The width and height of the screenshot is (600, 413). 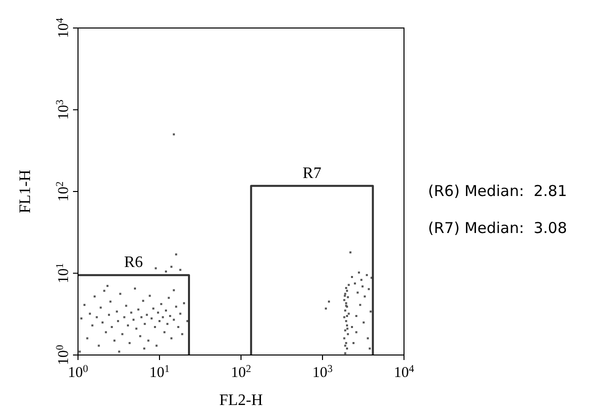 What do you see at coordinates (133, 263) in the screenshot?
I see `series-label: R6` at bounding box center [133, 263].